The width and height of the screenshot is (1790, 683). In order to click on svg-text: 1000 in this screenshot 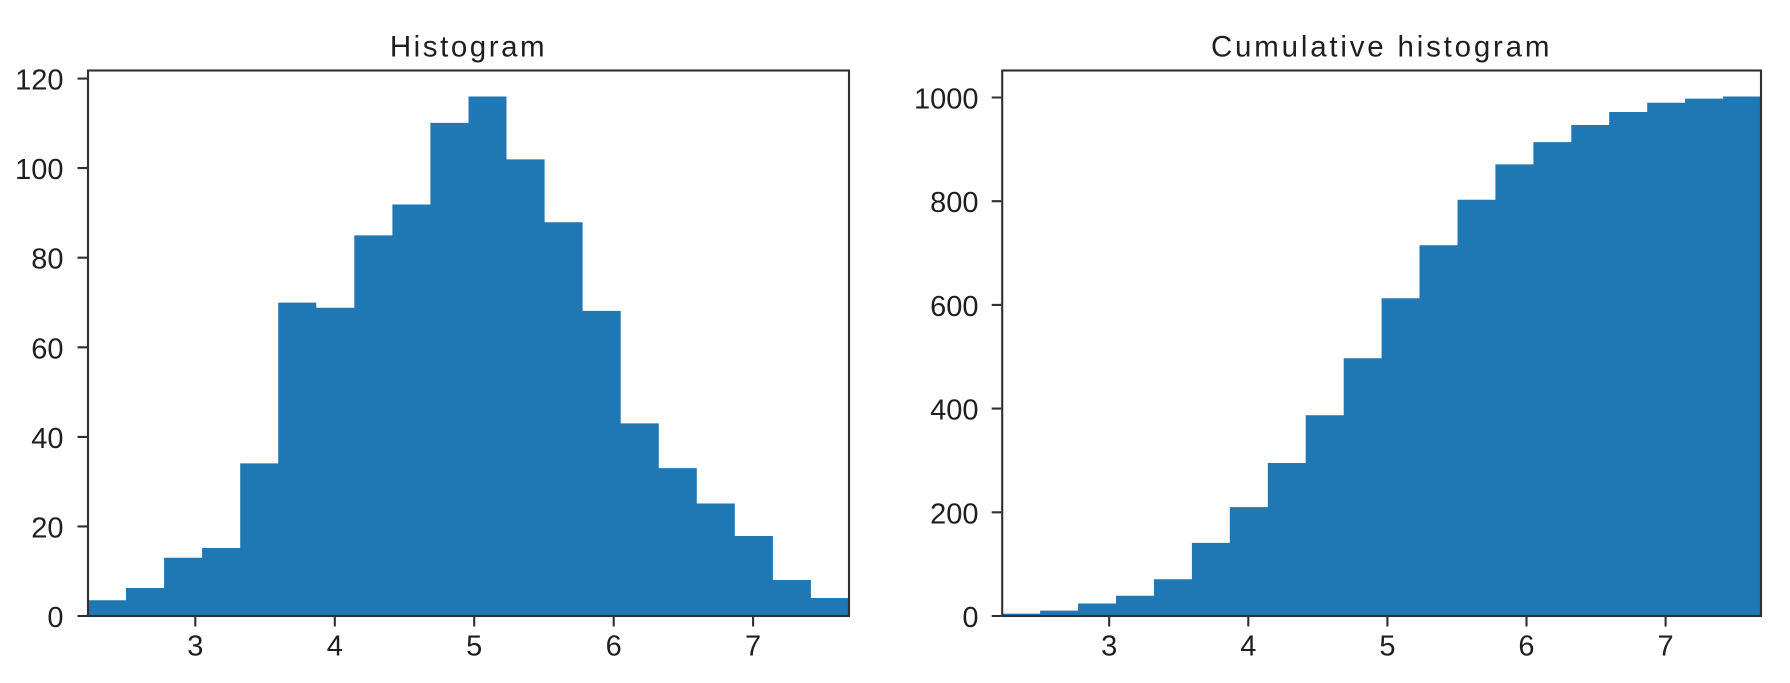, I will do `click(946, 100)`.